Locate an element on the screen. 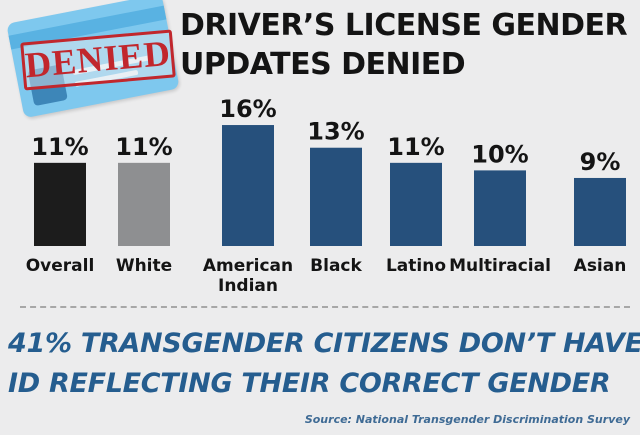 The height and width of the screenshot is (435, 640). value-label-asian: 9% is located at coordinates (600, 162).